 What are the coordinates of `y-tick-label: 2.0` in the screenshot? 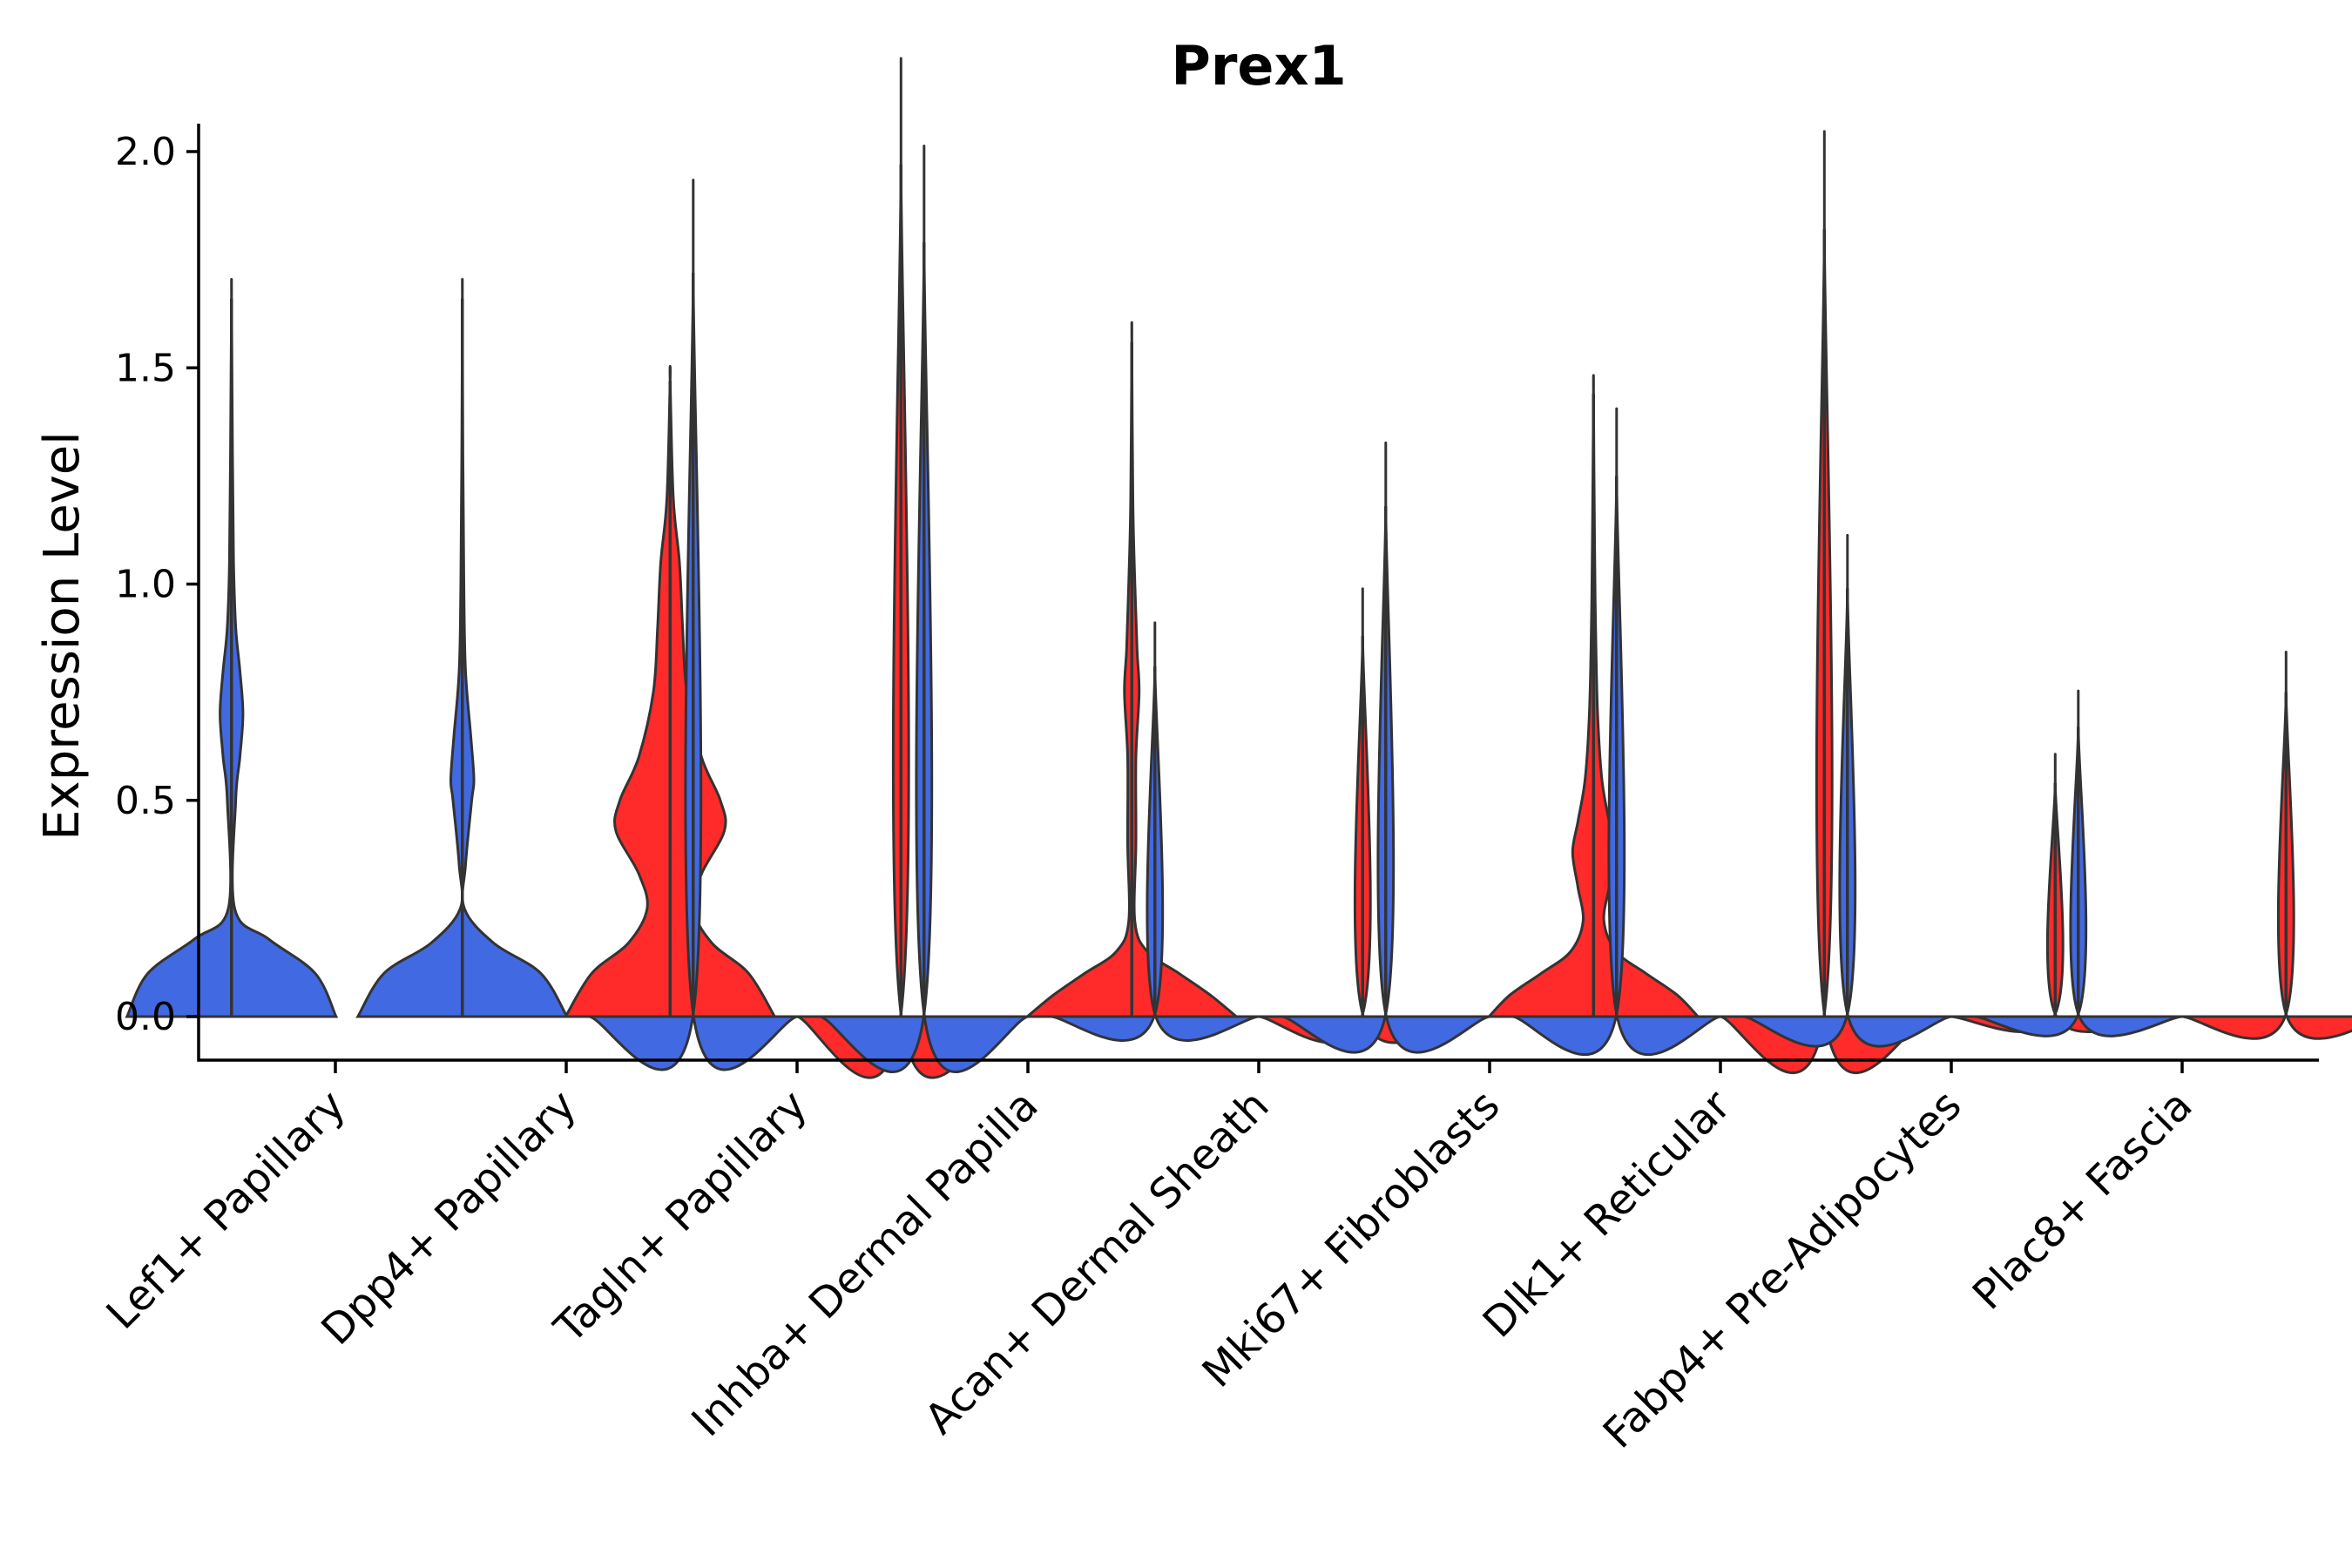 It's located at (145, 152).